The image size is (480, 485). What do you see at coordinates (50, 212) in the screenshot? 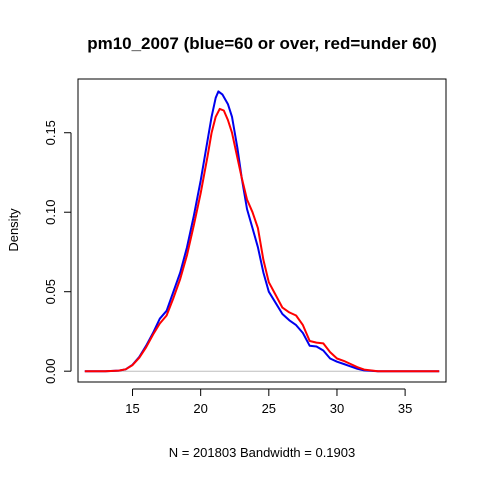
I see `y-tick-label: 0.10` at bounding box center [50, 212].